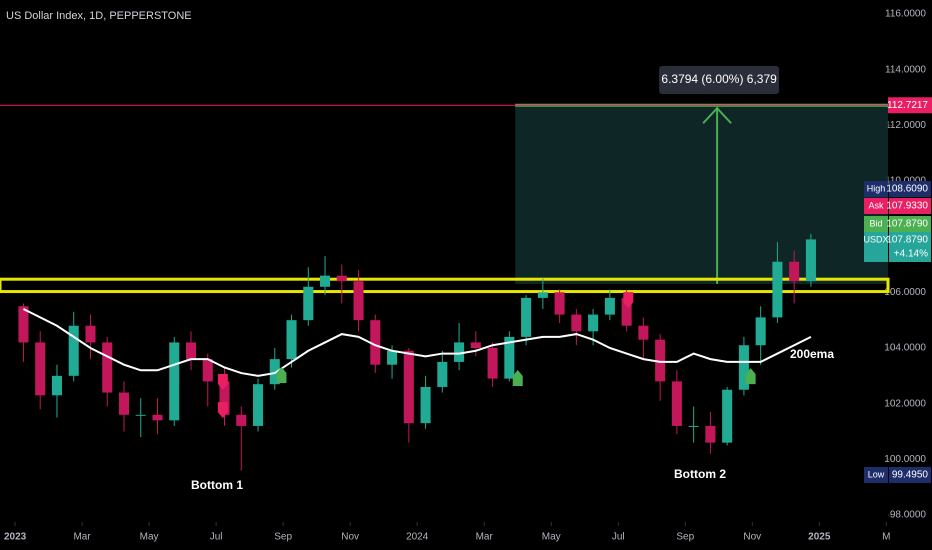 This screenshot has height=550, width=932. I want to click on annotation: 200ema, so click(812, 354).